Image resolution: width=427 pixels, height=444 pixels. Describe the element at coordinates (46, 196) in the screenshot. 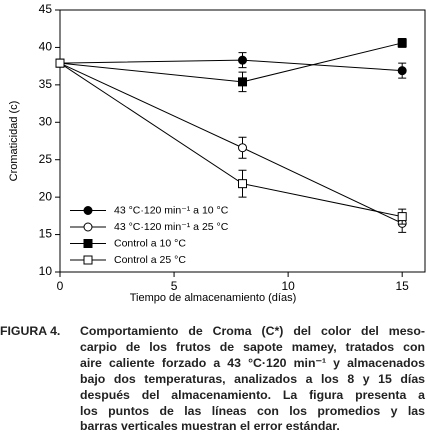

I see `y-tick-label: 20` at that location.